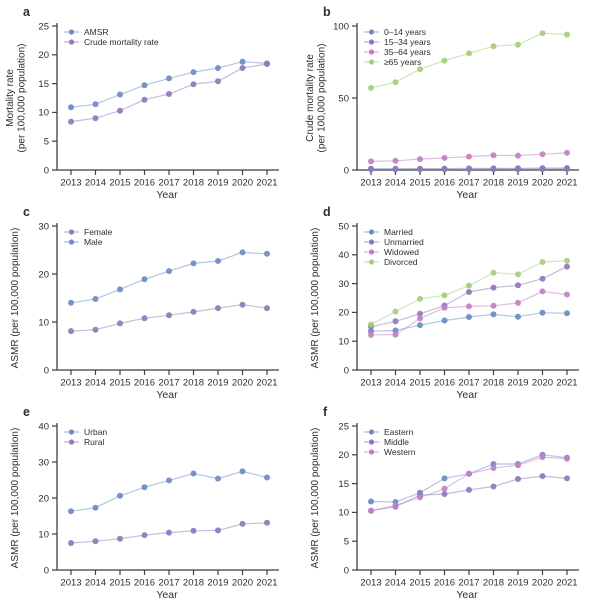 This screenshot has height=600, width=600. Describe the element at coordinates (400, 452) in the screenshot. I see `legend-label: Western` at that location.